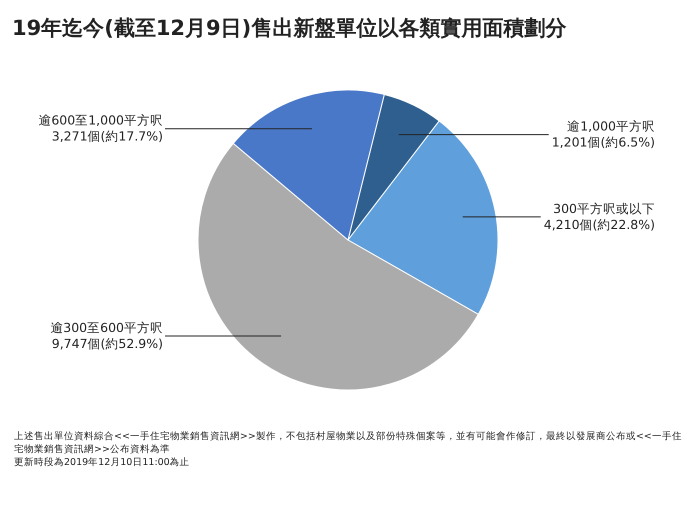 This screenshot has width=700, height=525. What do you see at coordinates (289, 28) in the screenshot?
I see `title: 19年迄今(截至12月9日)售出新盤單位以各類實用面積劃分` at bounding box center [289, 28].